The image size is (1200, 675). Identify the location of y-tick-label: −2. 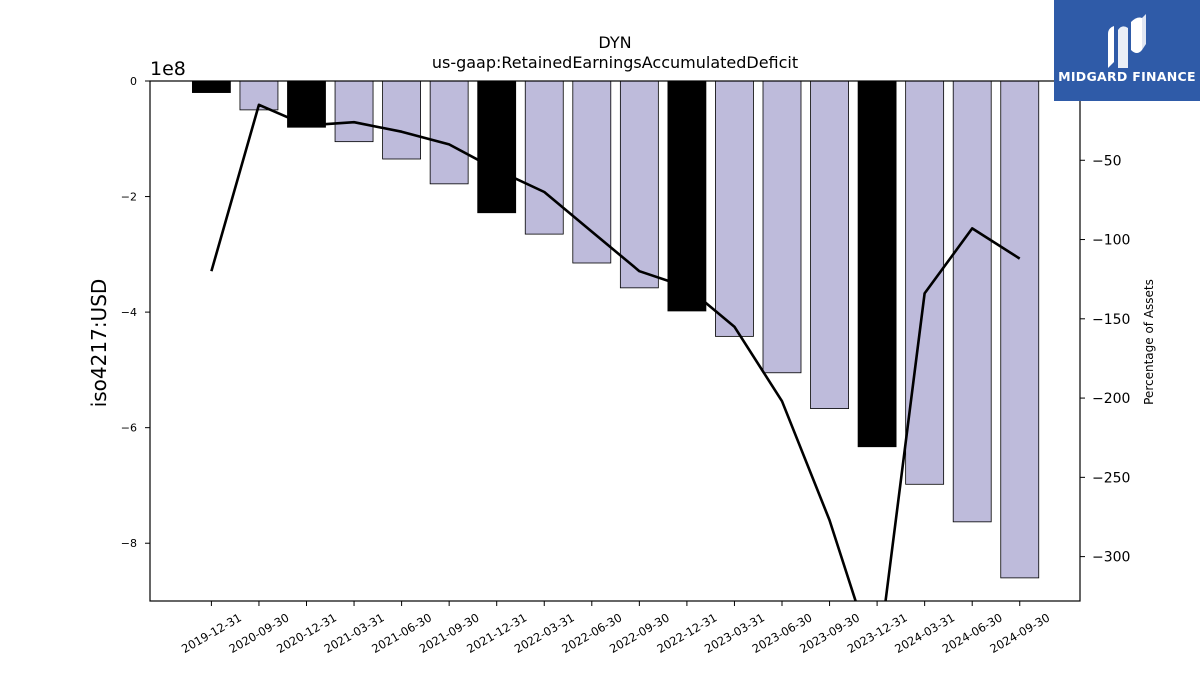
(129, 197).